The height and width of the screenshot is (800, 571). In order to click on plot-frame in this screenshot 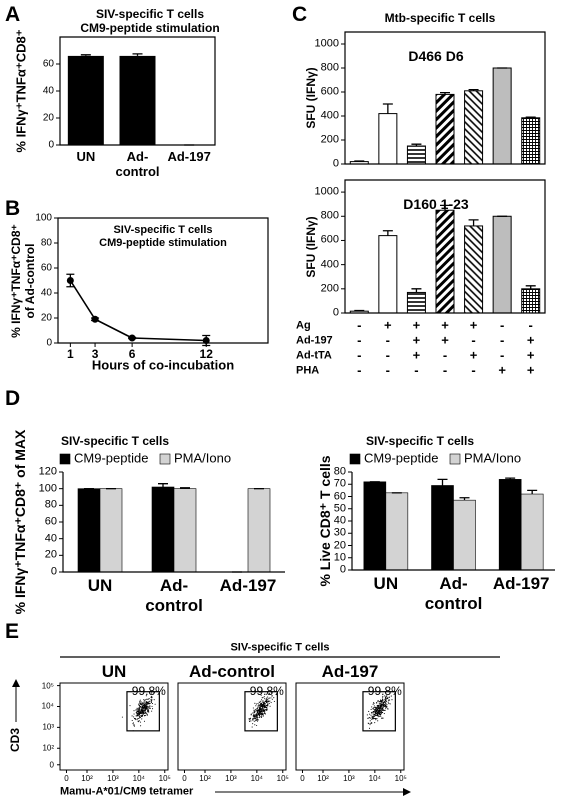, I will do `click(350, 726)`.